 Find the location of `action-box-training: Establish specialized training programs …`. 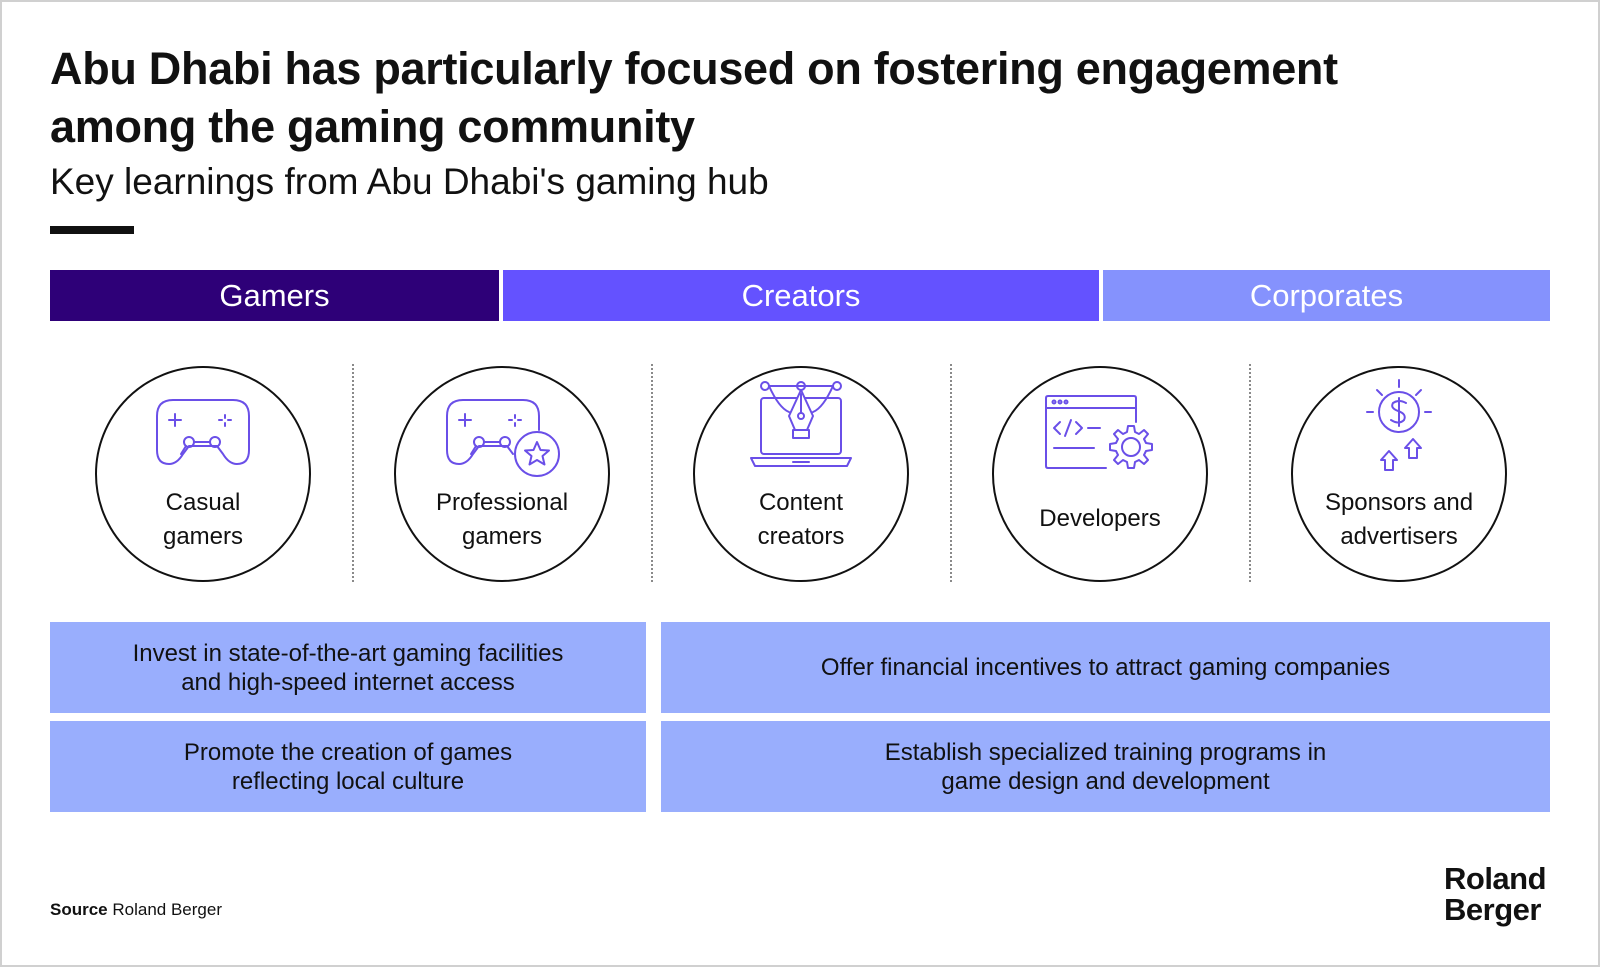

action-box-training: Establish specialized training programs … is located at coordinates (1105, 766).